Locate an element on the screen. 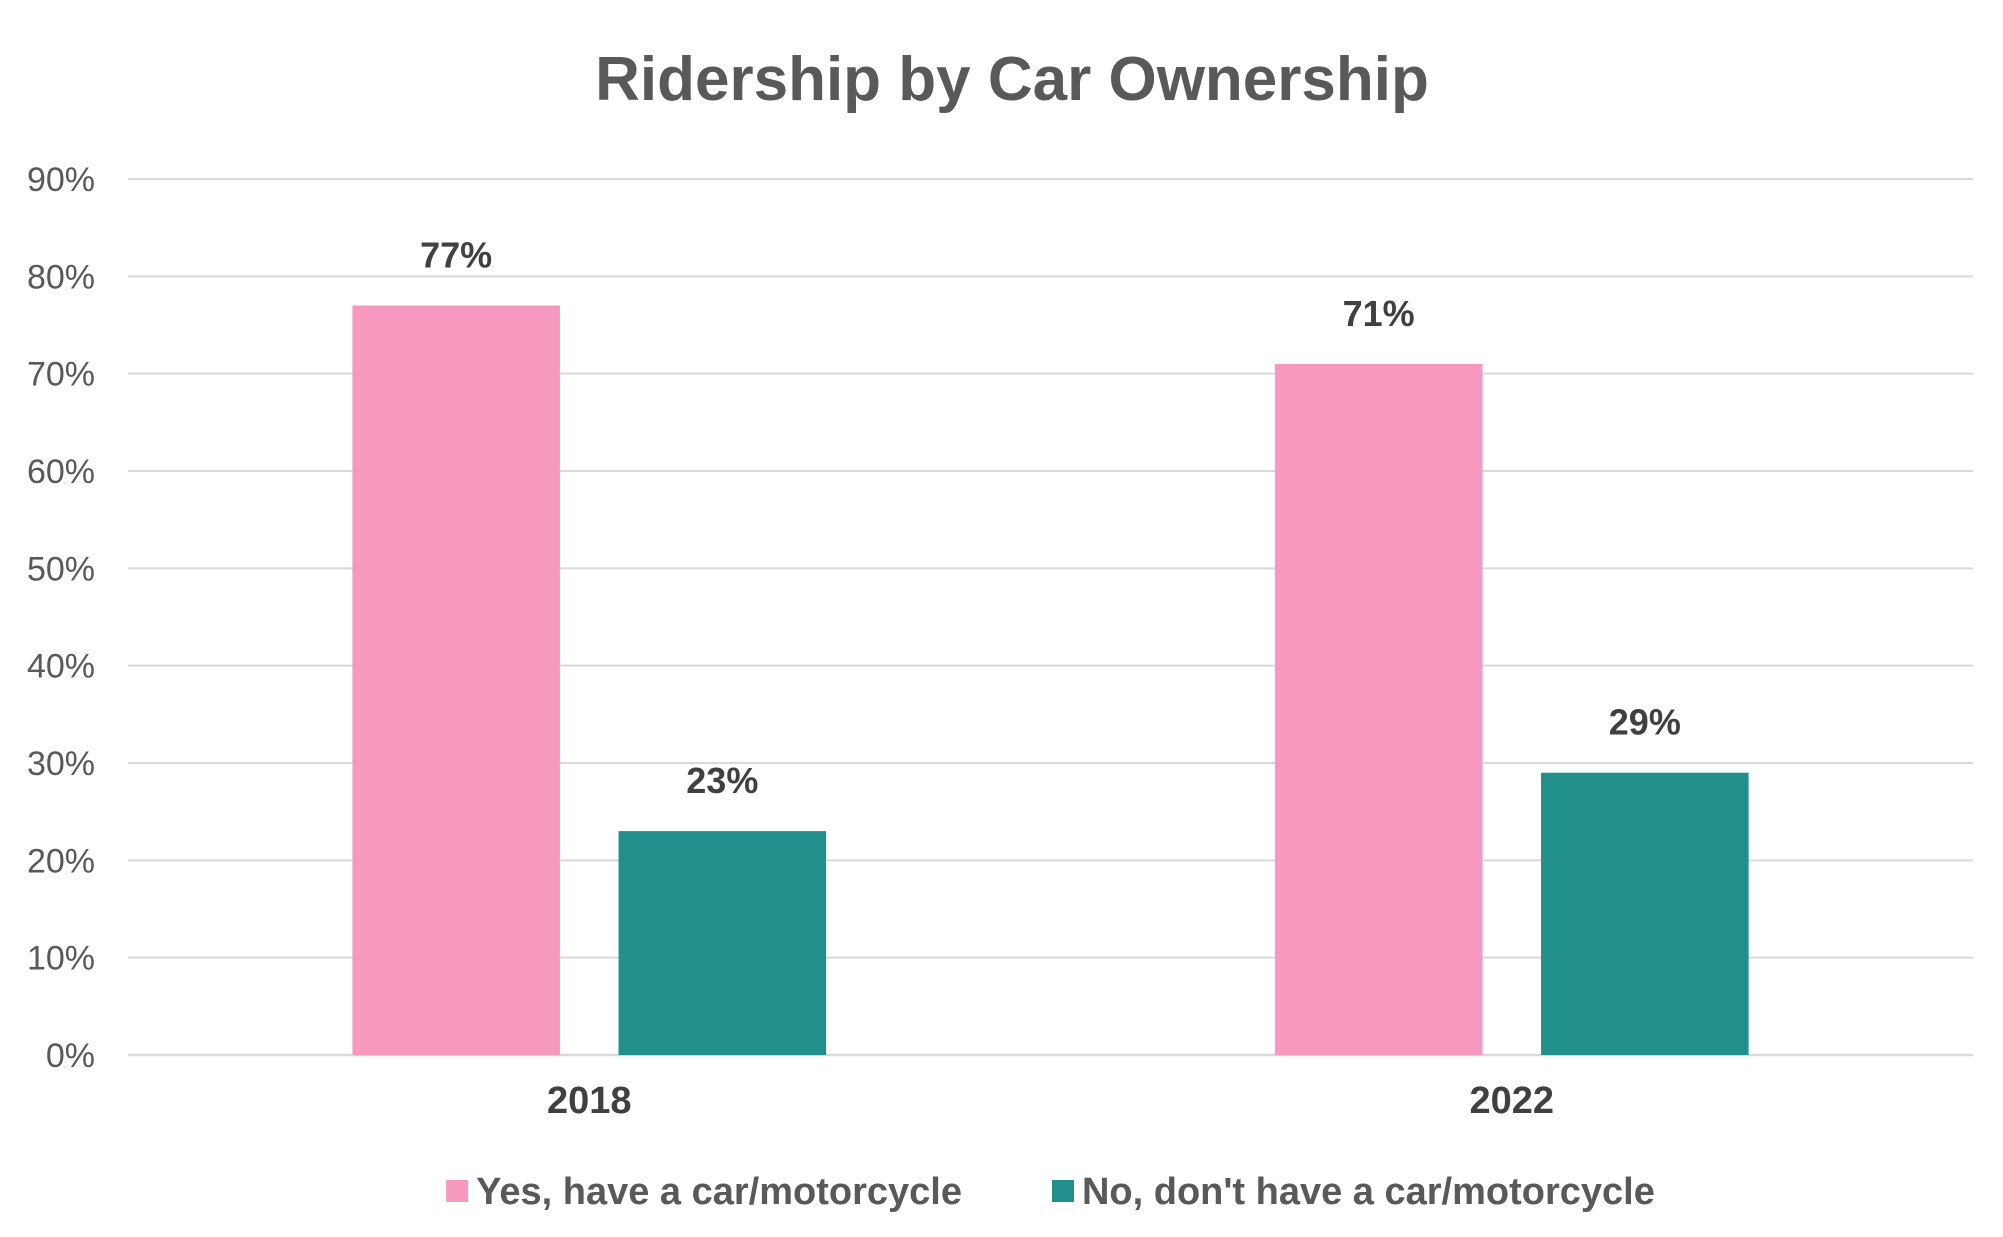 The width and height of the screenshot is (2003, 1237). y-tick-label: 50% is located at coordinates (61, 569).